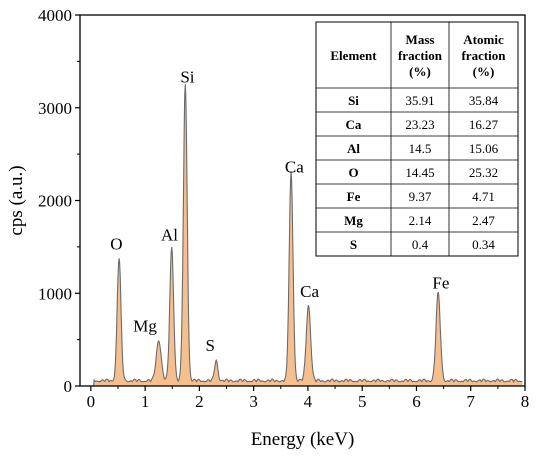 The image size is (550, 457). Describe the element at coordinates (199, 401) in the screenshot. I see `x-tick-label: 2` at that location.